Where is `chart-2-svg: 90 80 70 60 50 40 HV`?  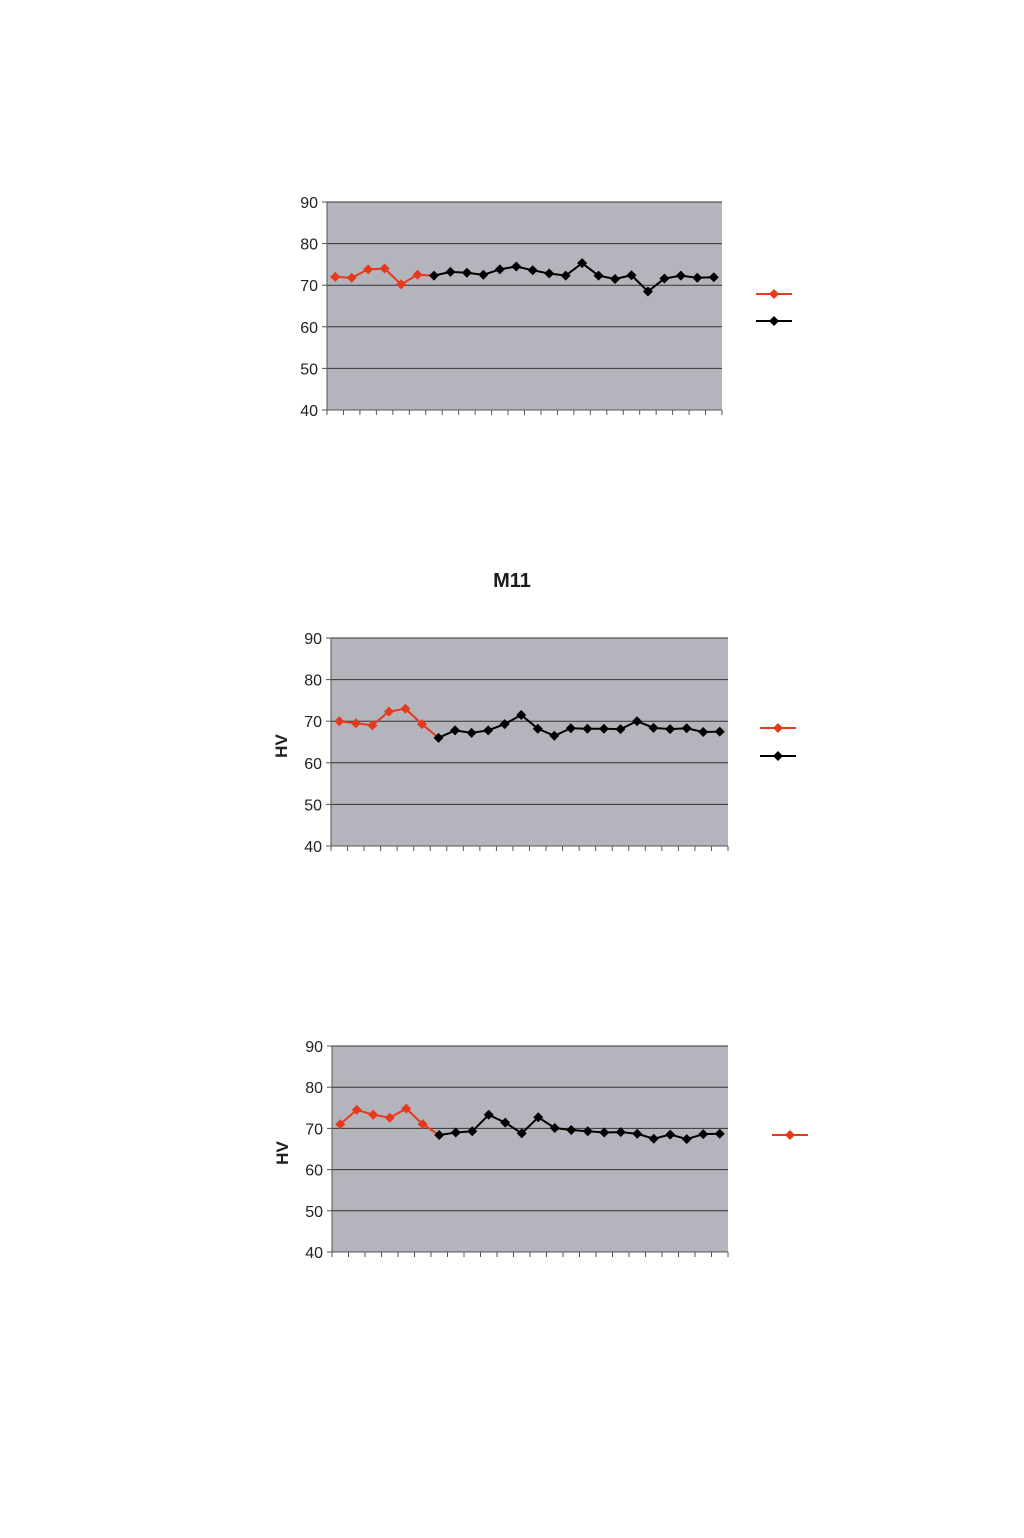 chart-2-svg: 90 80 70 60 50 40 HV is located at coordinates (534, 743).